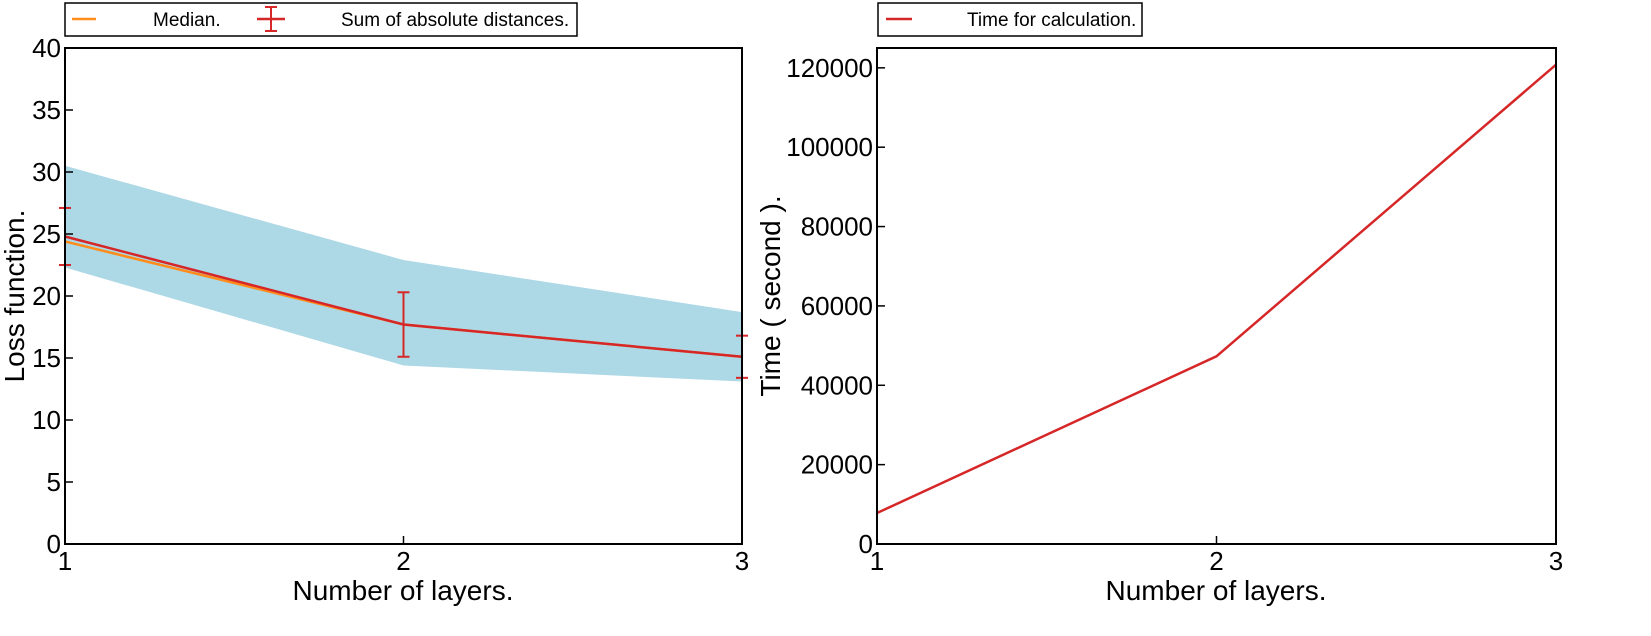 This screenshot has height=636, width=1651. I want to click on loss-ytick-label-5: 25, so click(46, 234).